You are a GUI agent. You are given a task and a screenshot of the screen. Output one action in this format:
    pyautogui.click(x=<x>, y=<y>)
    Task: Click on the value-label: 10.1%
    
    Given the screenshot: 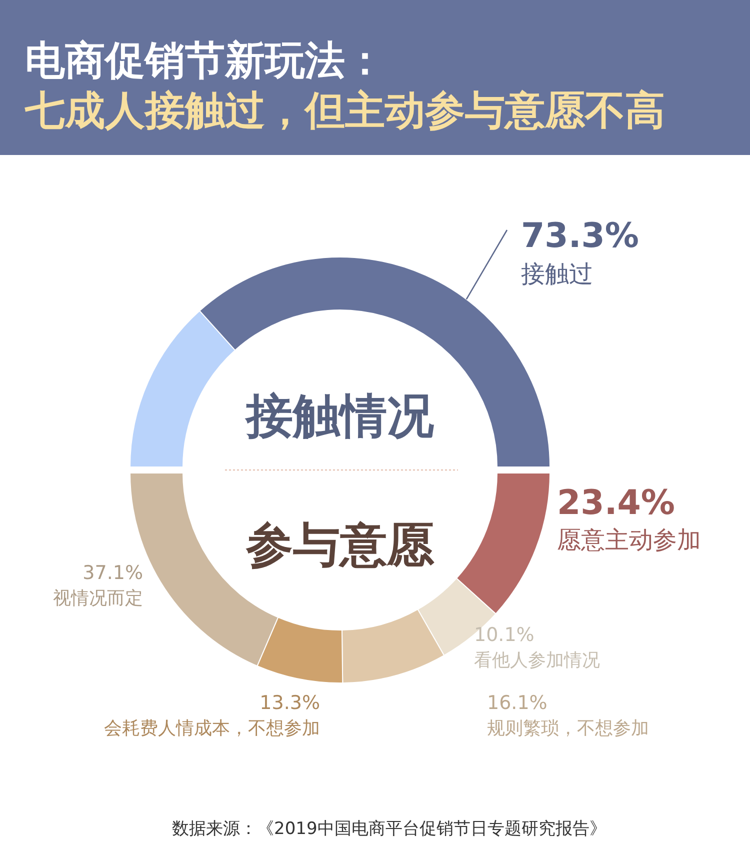 What is the action you would take?
    pyautogui.click(x=504, y=635)
    